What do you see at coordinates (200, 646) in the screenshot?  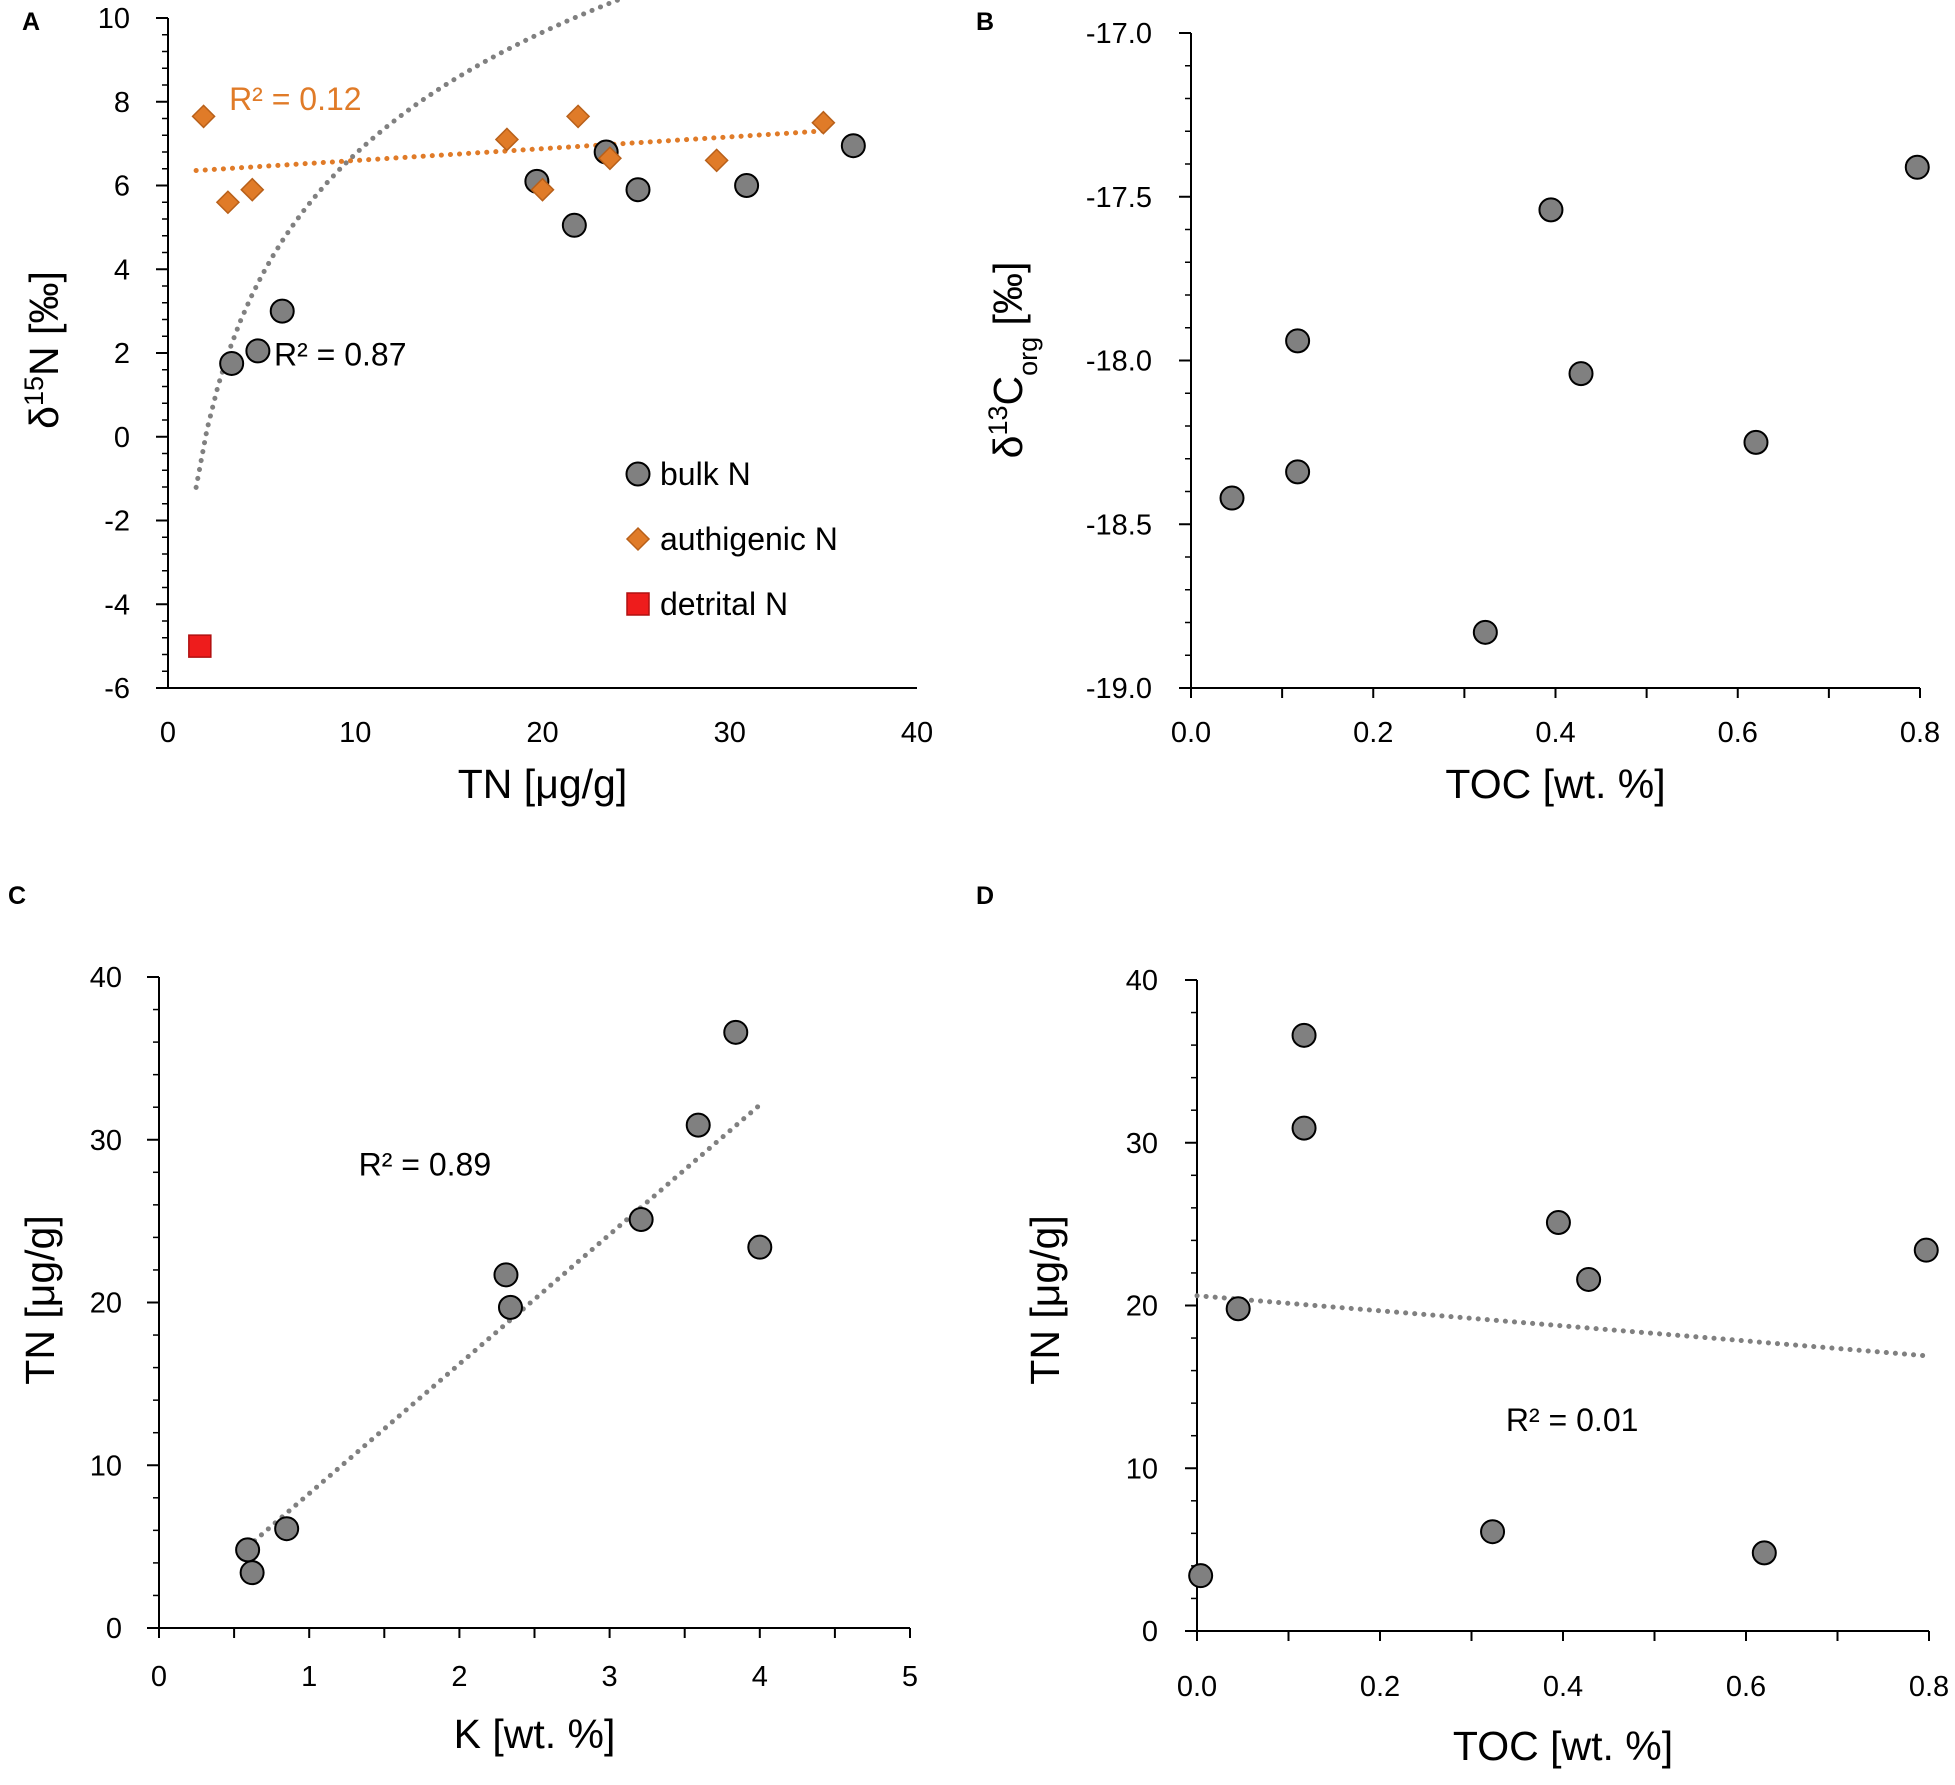 I see `series-detrital-n` at bounding box center [200, 646].